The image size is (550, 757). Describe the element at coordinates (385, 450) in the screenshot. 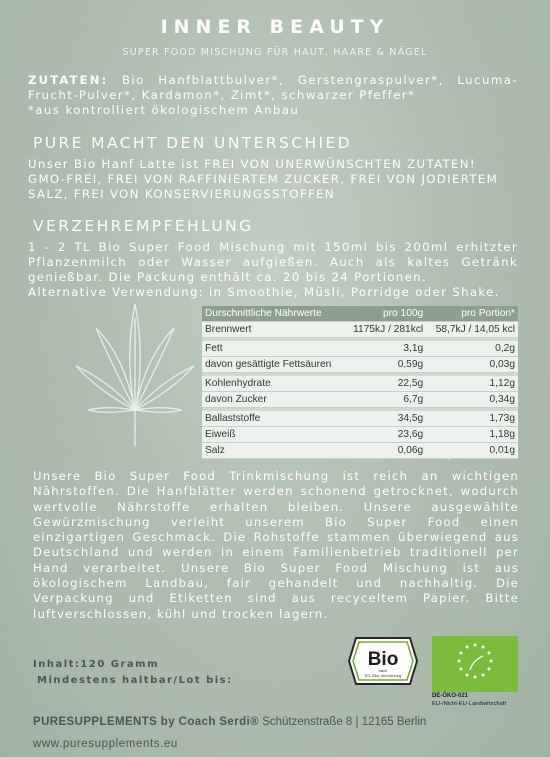

I see `nutrient-per100: 0,06g` at that location.